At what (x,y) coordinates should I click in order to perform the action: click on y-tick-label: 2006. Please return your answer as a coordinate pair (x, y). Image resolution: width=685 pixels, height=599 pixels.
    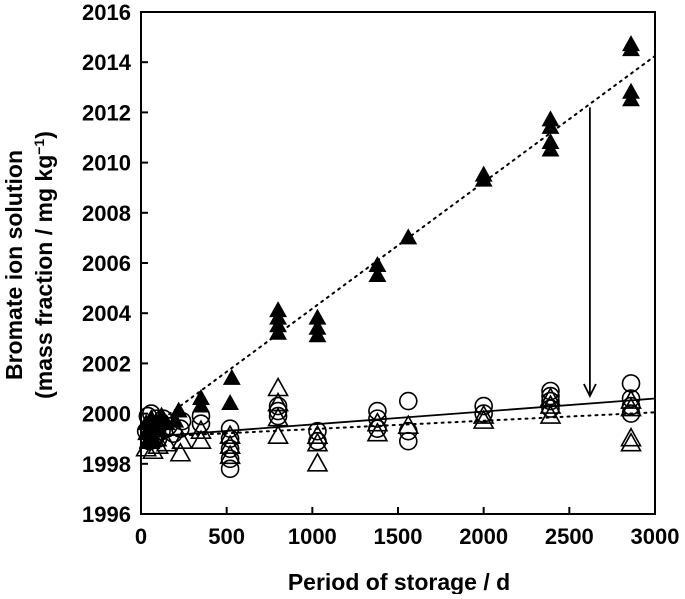
    Looking at the image, I should click on (106, 263).